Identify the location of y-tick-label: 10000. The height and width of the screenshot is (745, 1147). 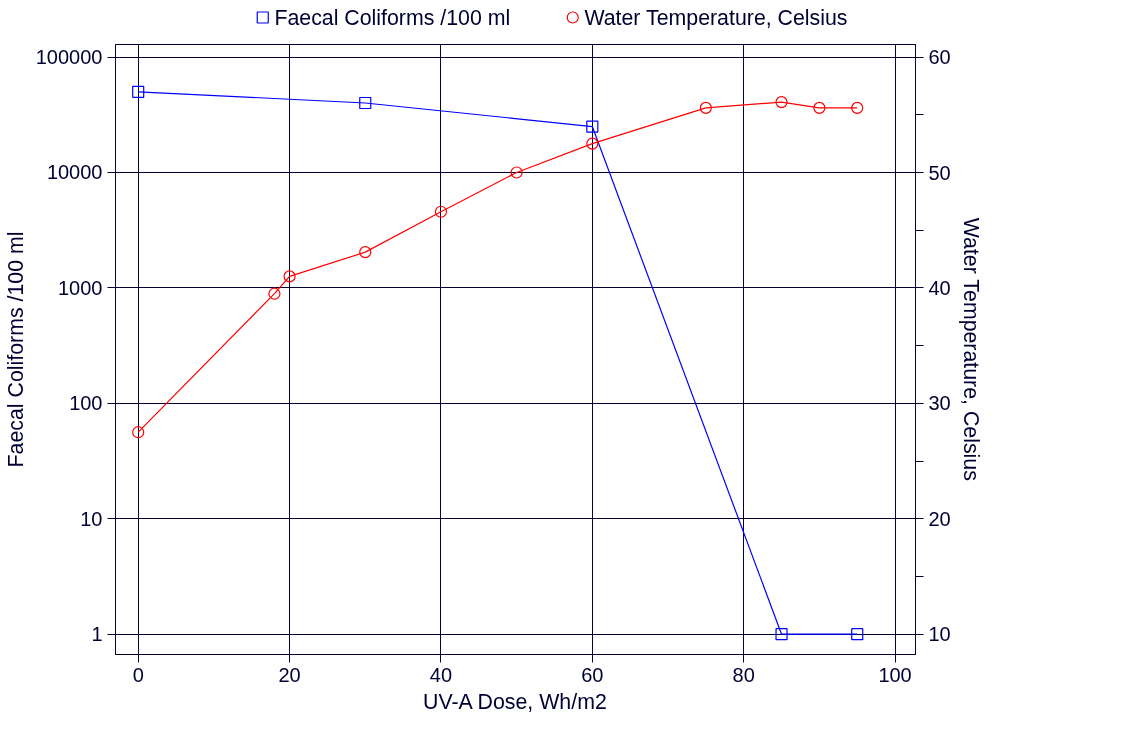
(74, 172).